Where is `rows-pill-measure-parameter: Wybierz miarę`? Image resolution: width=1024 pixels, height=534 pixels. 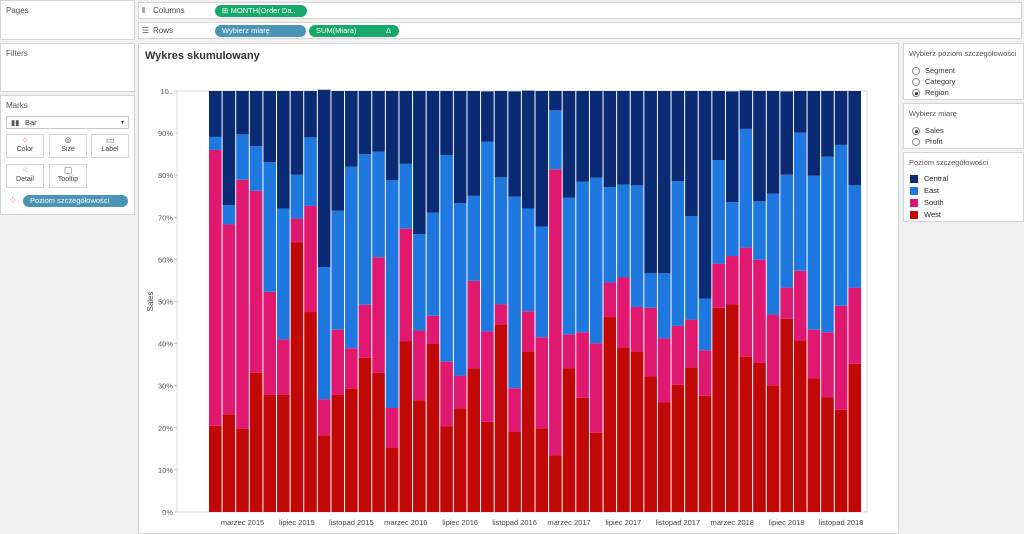 rows-pill-measure-parameter: Wybierz miarę is located at coordinates (260, 31).